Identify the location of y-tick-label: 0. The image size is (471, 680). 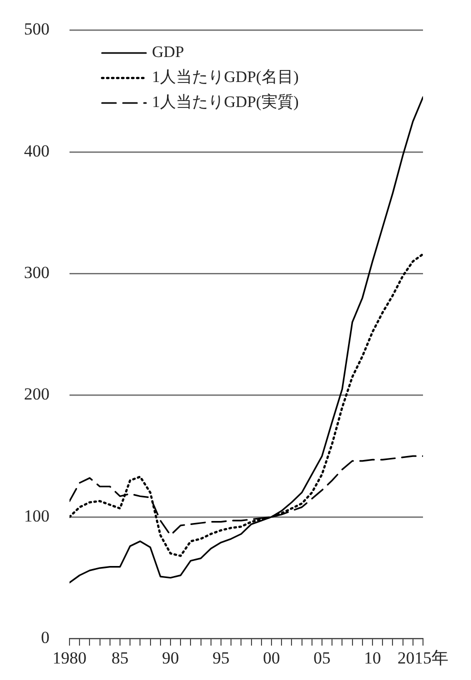
(45, 638).